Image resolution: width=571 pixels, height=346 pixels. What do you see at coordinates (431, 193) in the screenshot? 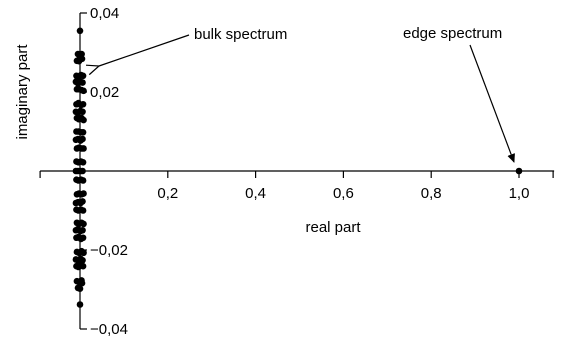
I see `x-tick-label: 0,8` at bounding box center [431, 193].